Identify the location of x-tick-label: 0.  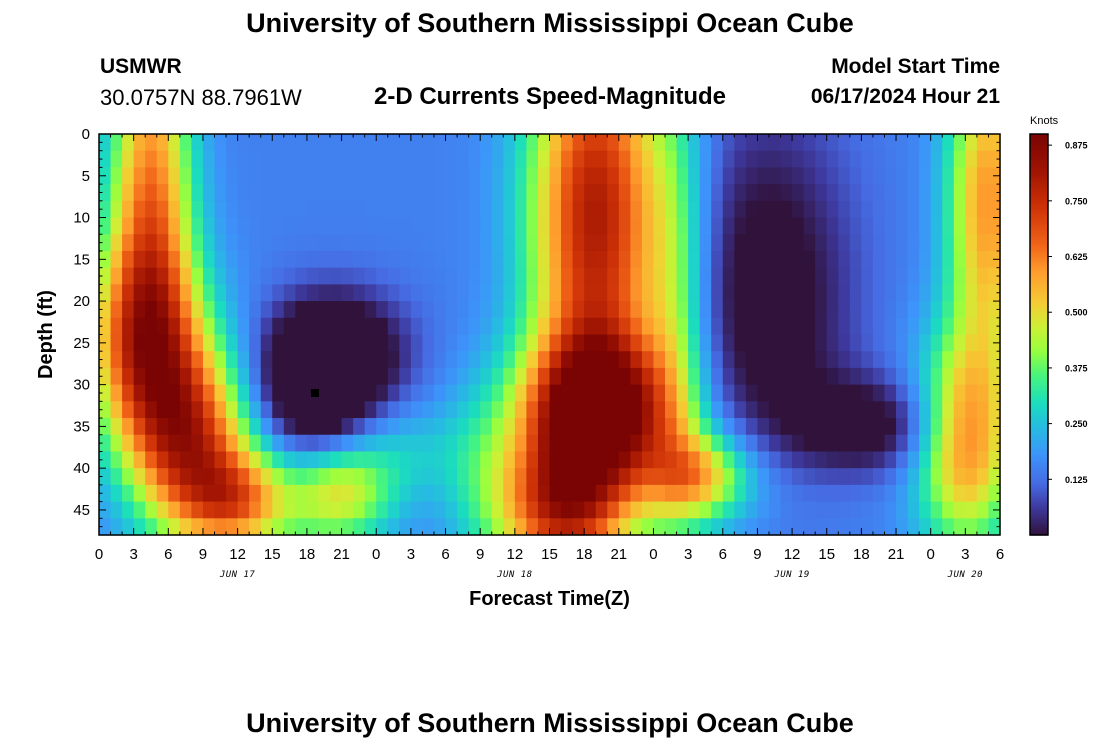
(653, 554).